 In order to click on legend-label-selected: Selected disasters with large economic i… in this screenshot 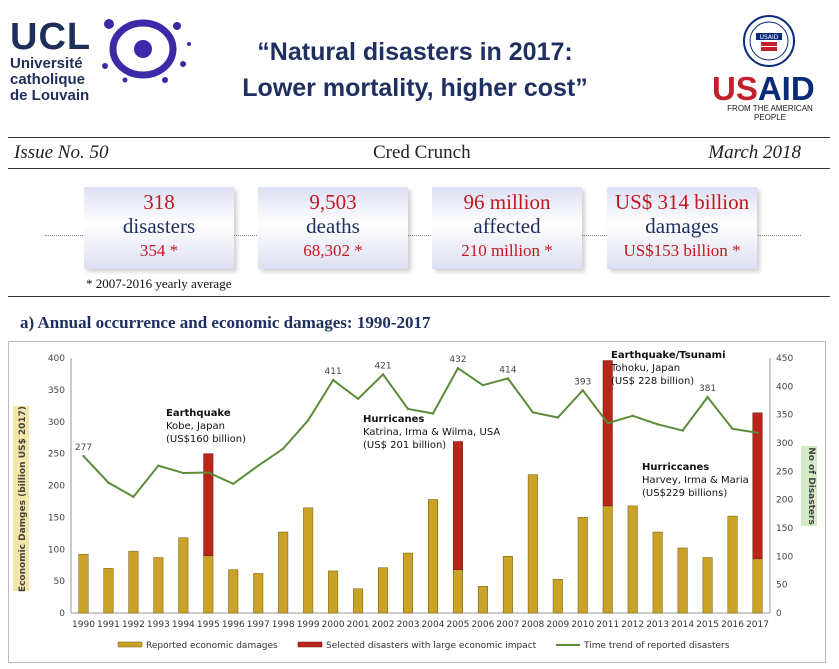, I will do `click(431, 646)`.